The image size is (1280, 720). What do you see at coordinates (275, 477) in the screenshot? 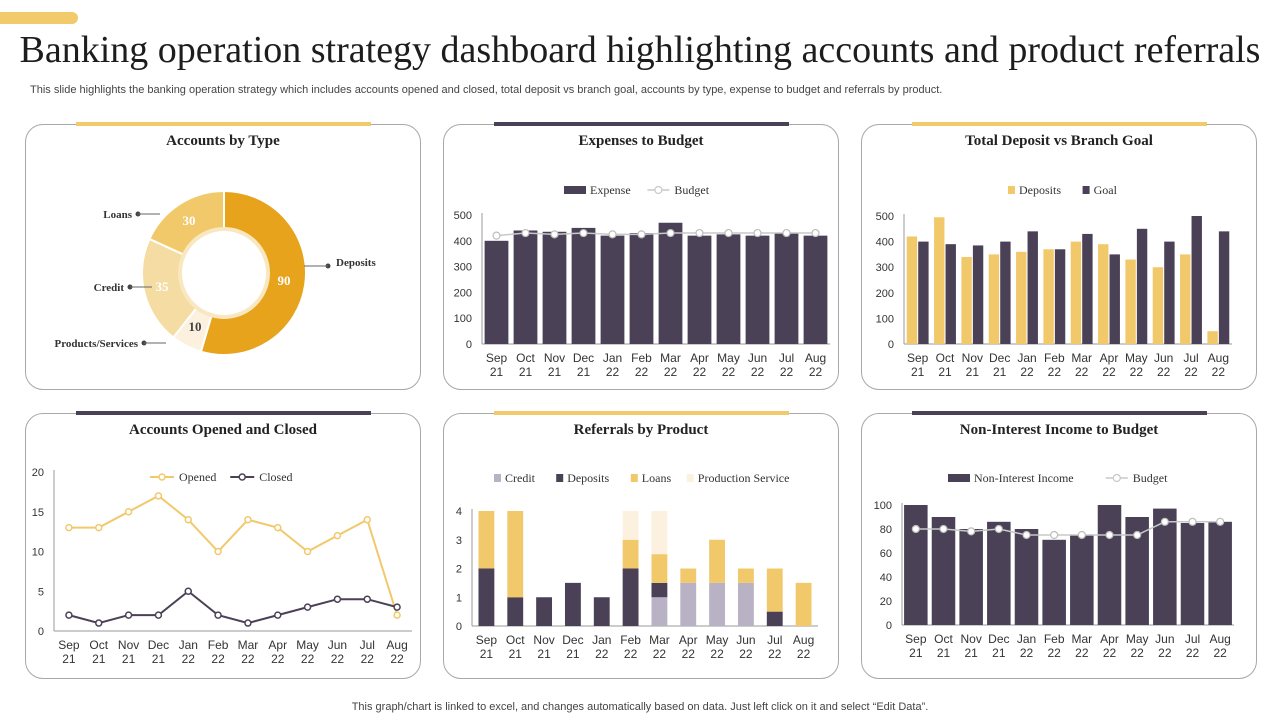
I see `legend-label: Closed` at bounding box center [275, 477].